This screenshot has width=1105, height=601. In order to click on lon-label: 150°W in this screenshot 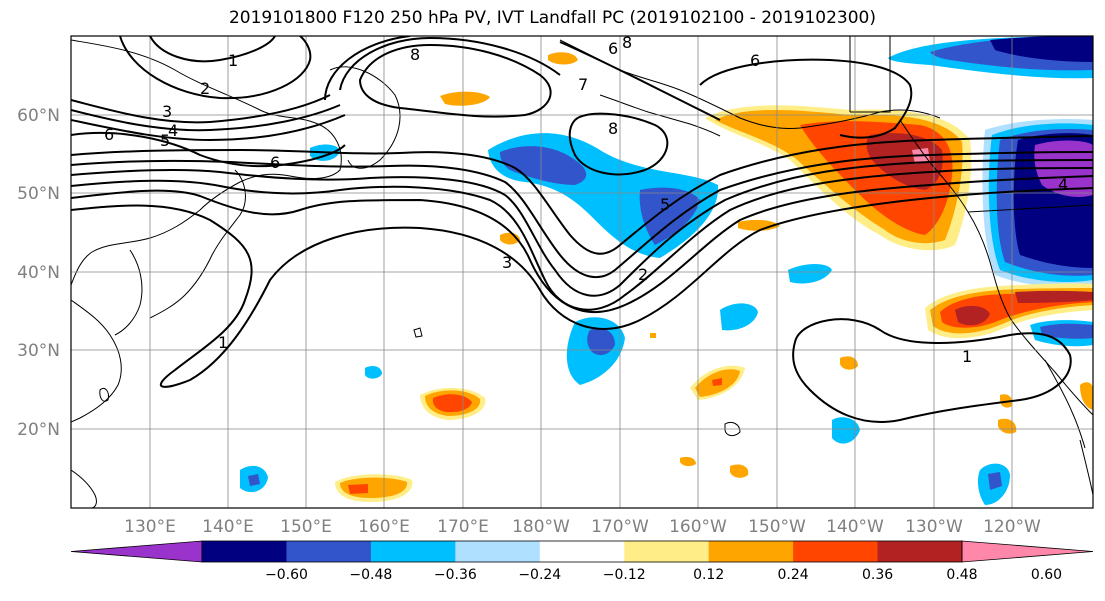, I will do `click(777, 527)`.